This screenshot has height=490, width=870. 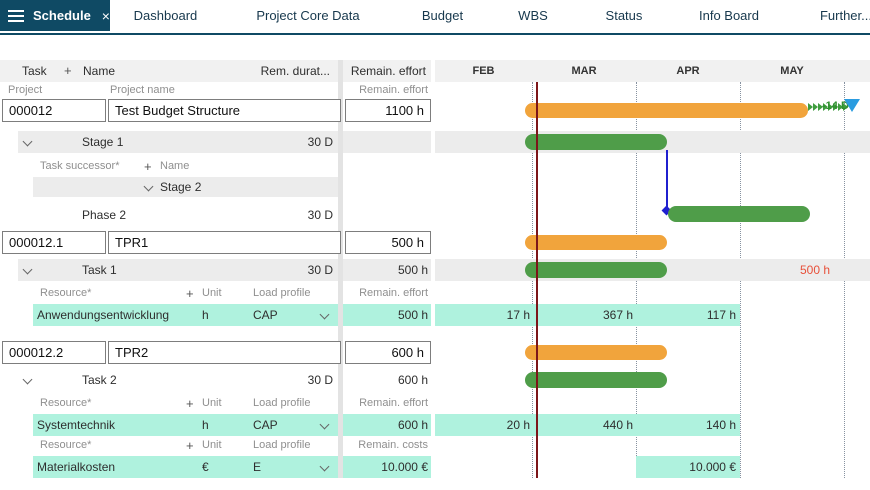 I want to click on tpr2-effort-field, so click(x=388, y=352).